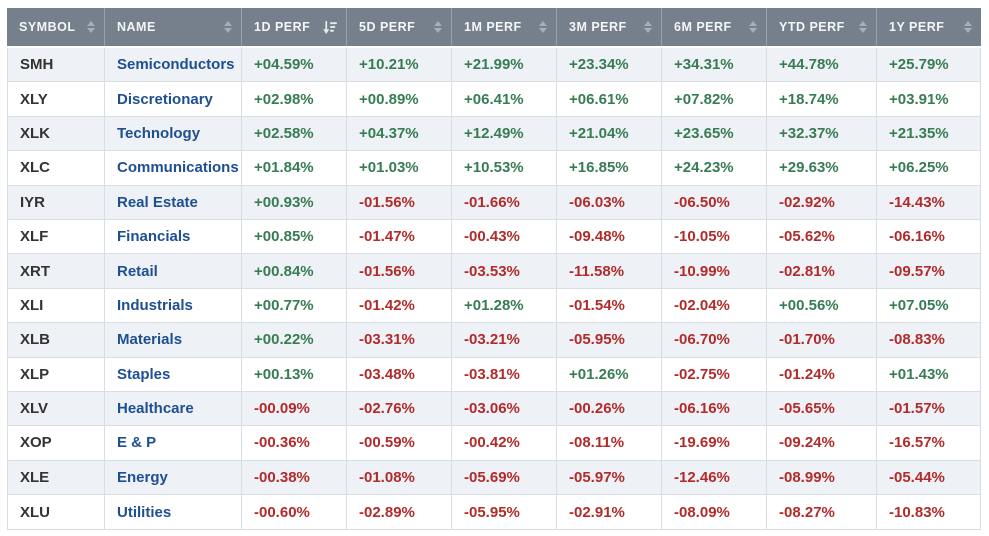  I want to click on perf-value-cell: +06.41%, so click(504, 99).